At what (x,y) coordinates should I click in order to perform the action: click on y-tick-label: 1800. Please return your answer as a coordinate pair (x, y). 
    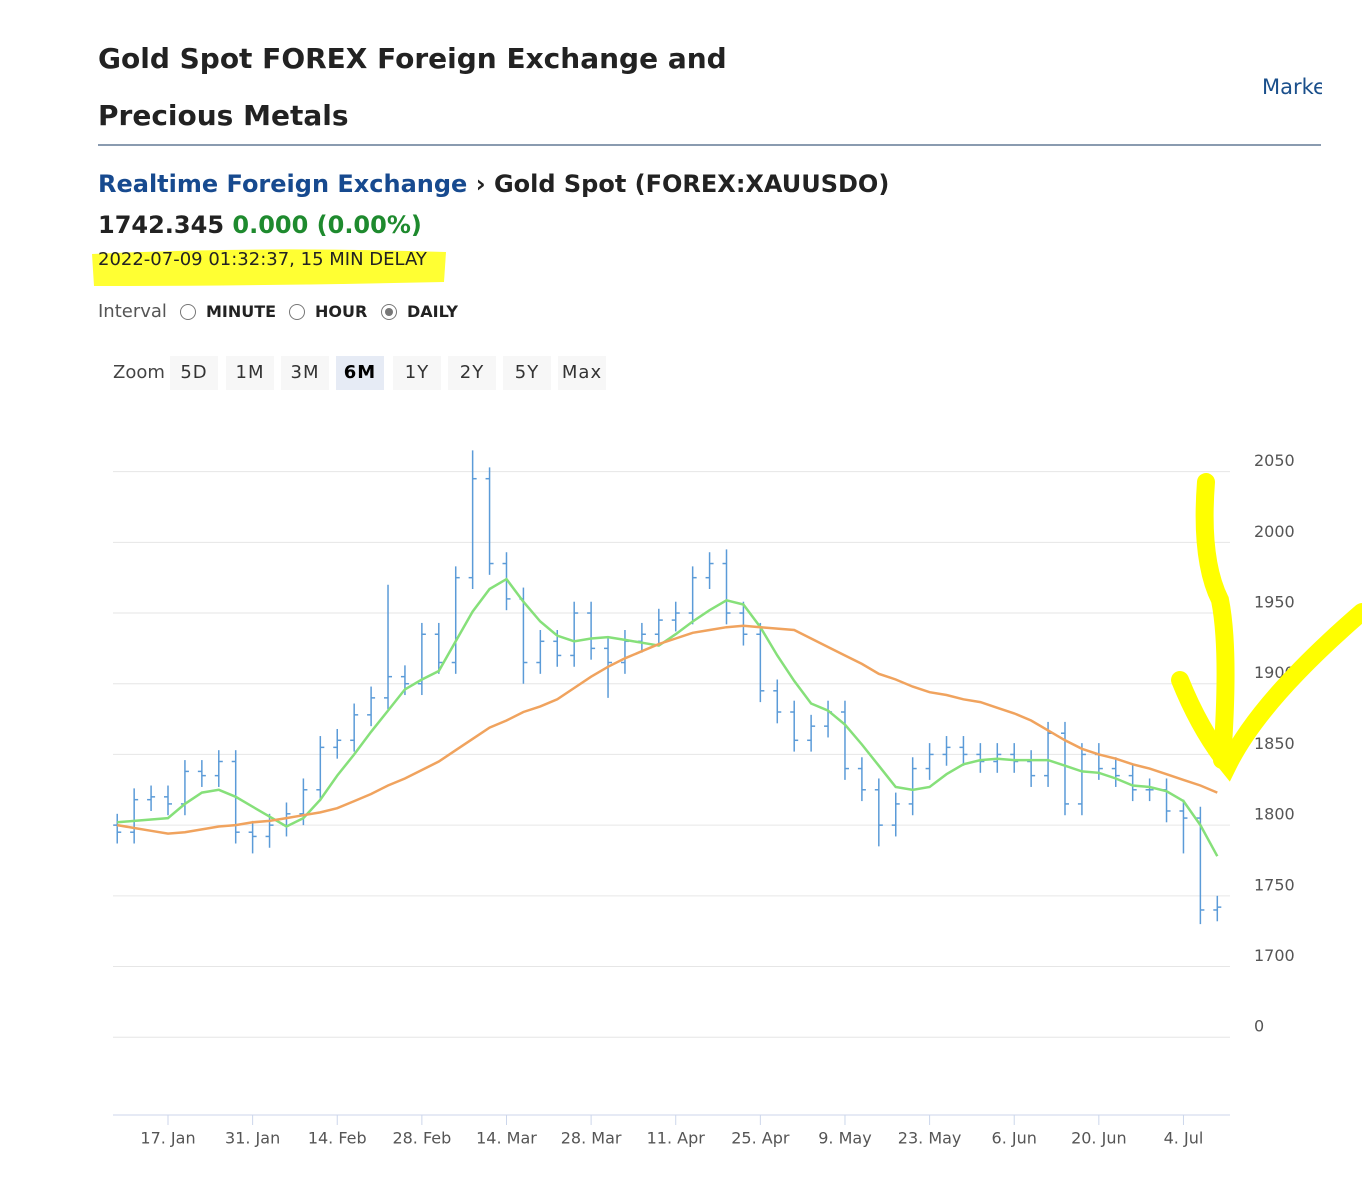
    Looking at the image, I should click on (1274, 814).